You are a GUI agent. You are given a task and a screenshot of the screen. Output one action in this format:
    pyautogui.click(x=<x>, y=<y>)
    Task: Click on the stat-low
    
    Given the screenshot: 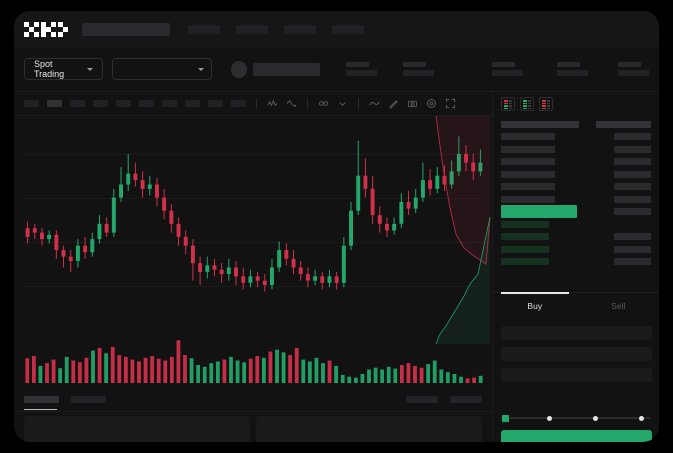 What is the action you would take?
    pyautogui.click(x=508, y=69)
    